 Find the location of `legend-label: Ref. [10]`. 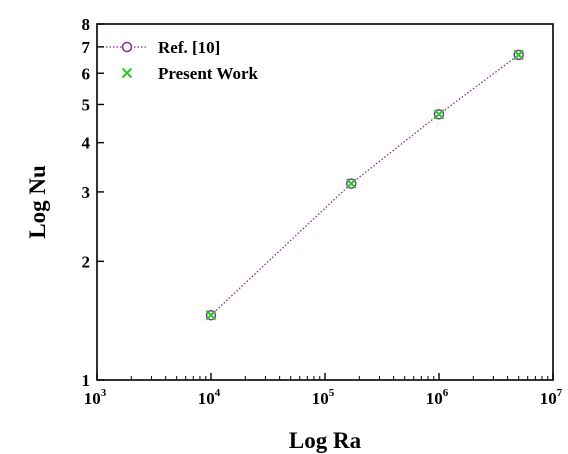

legend-label: Ref. [10] is located at coordinates (189, 47).